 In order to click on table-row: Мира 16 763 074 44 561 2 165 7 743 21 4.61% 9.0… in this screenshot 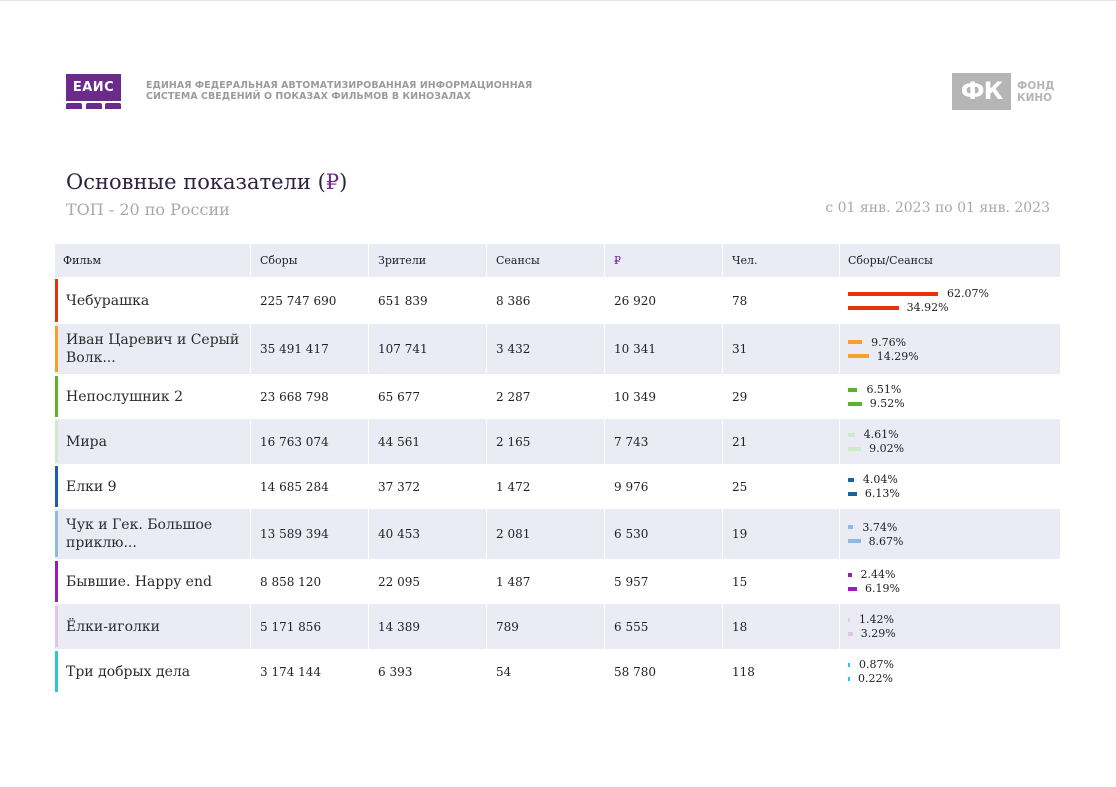, I will do `click(557, 441)`.